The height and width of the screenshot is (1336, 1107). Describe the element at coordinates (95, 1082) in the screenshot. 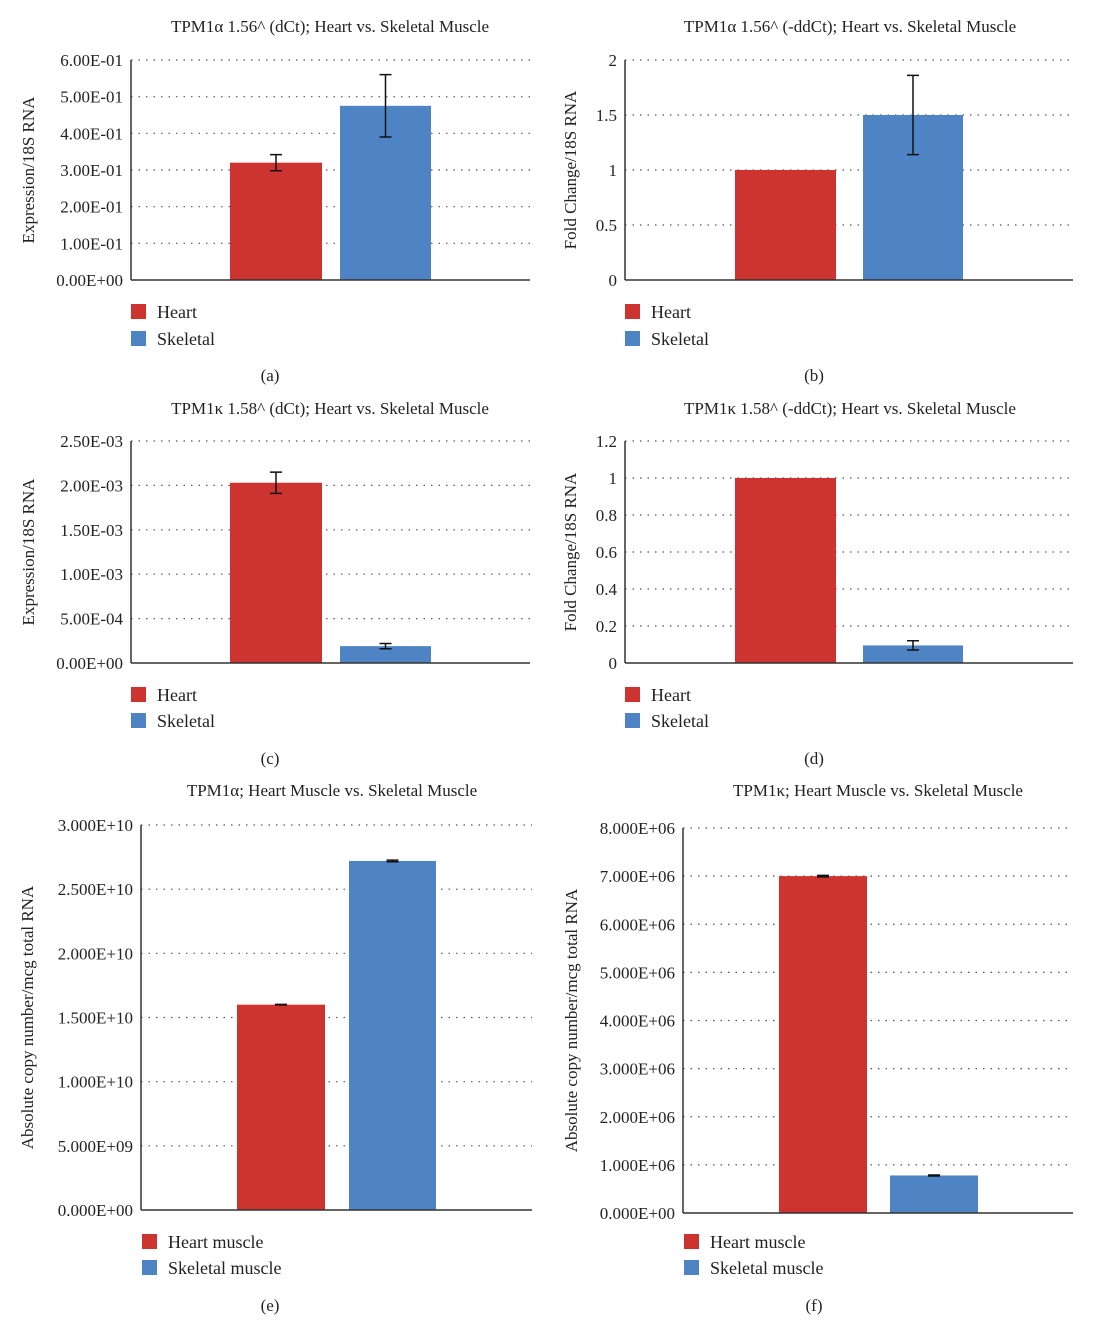

I see `y-tick-label: 1.000E+10` at that location.